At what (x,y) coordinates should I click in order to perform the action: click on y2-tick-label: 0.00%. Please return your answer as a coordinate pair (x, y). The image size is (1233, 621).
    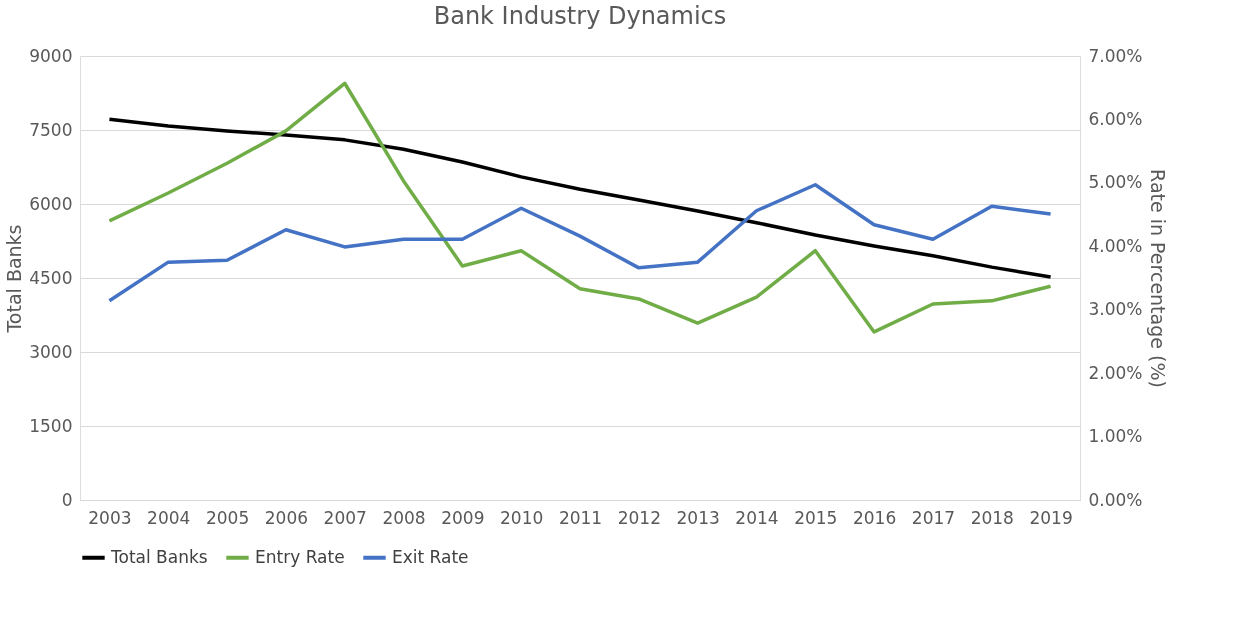
    Looking at the image, I should click on (1115, 499).